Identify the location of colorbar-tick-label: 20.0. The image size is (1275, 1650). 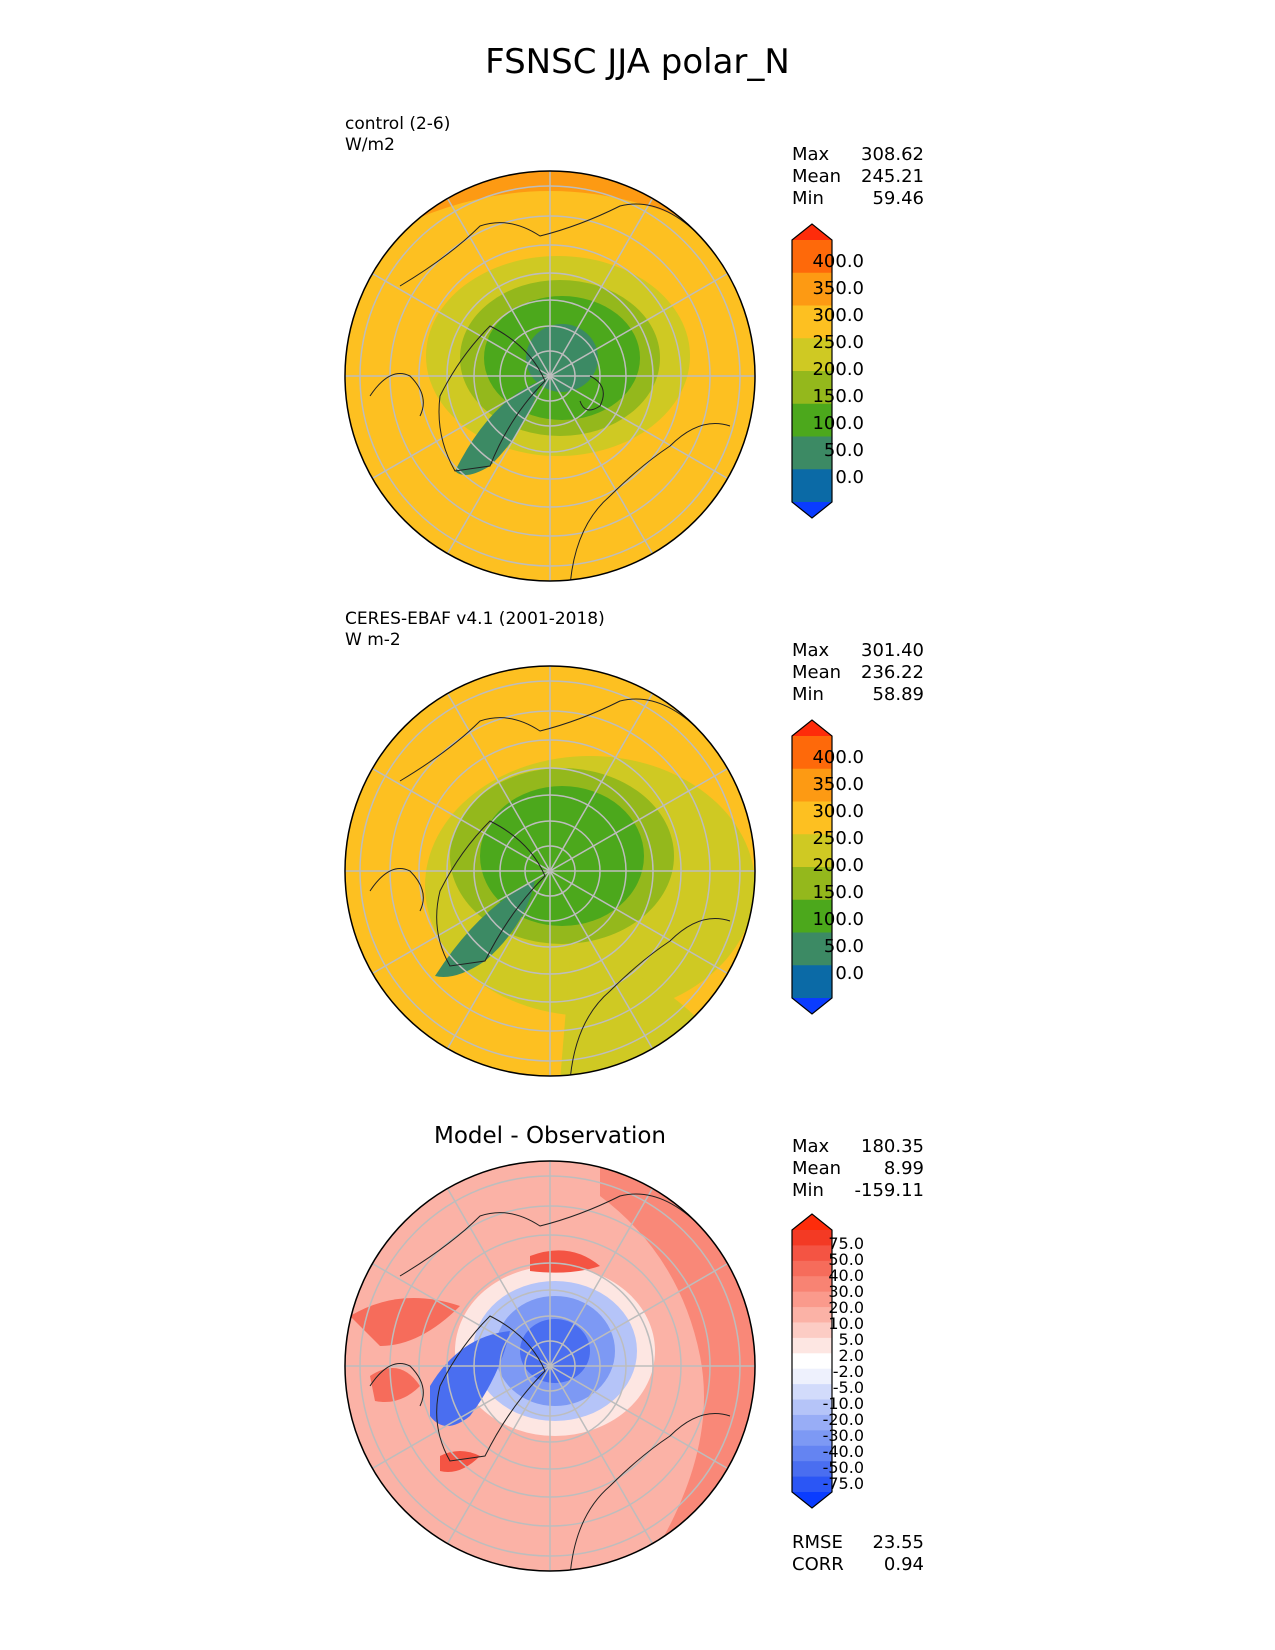
(846, 1307).